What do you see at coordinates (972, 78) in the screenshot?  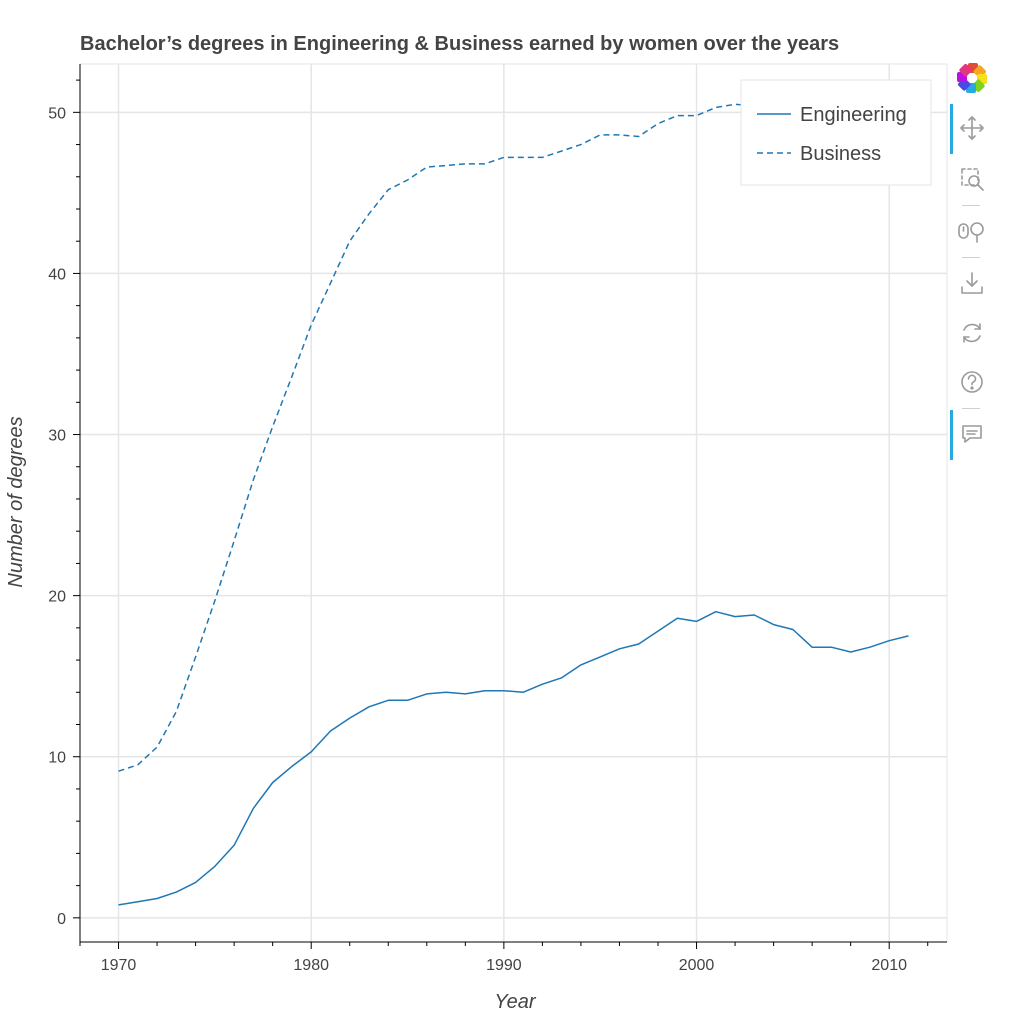 I see `bokeh-logo-icon` at bounding box center [972, 78].